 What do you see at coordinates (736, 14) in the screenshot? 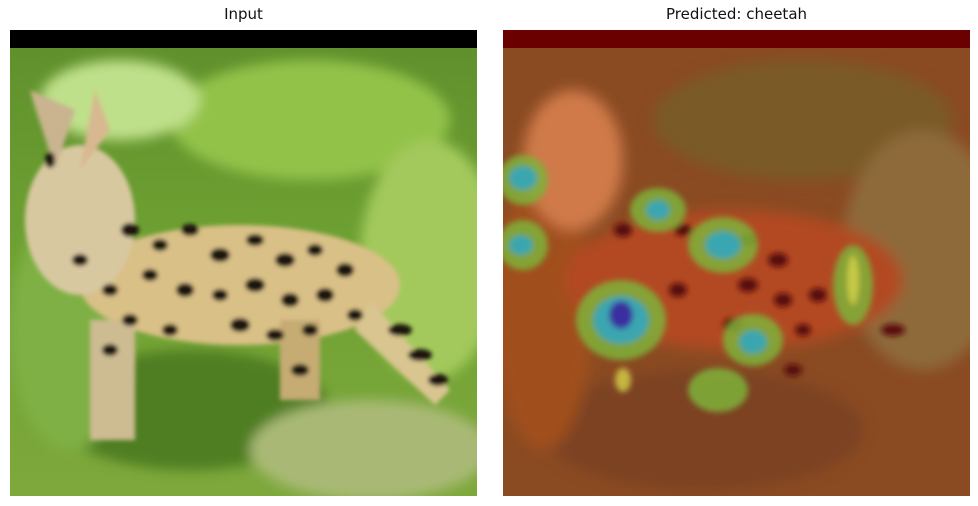
I see `prediction-panel-title: Predicted: cheetah` at bounding box center [736, 14].